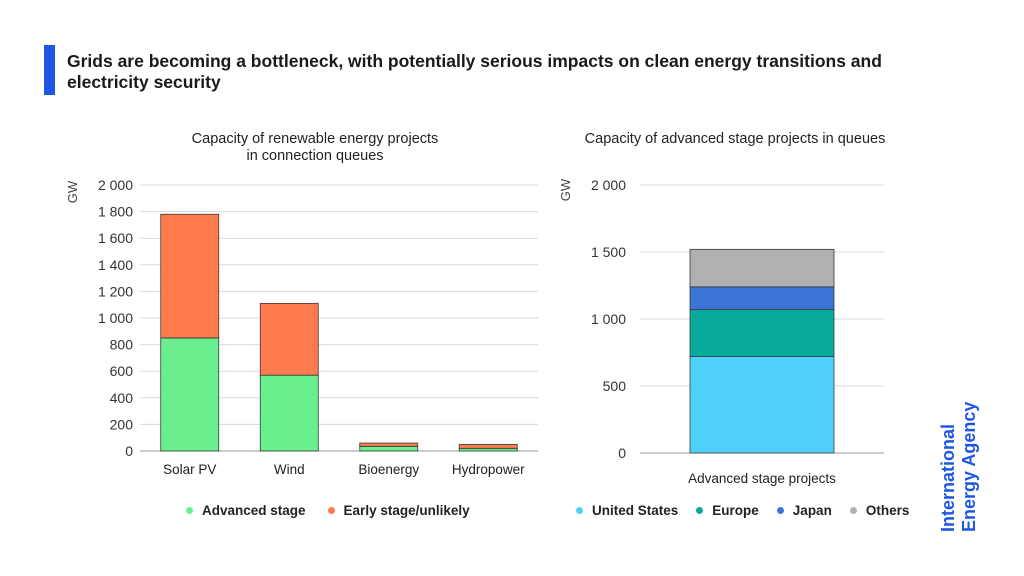  Describe the element at coordinates (389, 444) in the screenshot. I see `bar-bioenergy-early-stage-unlikely` at that location.